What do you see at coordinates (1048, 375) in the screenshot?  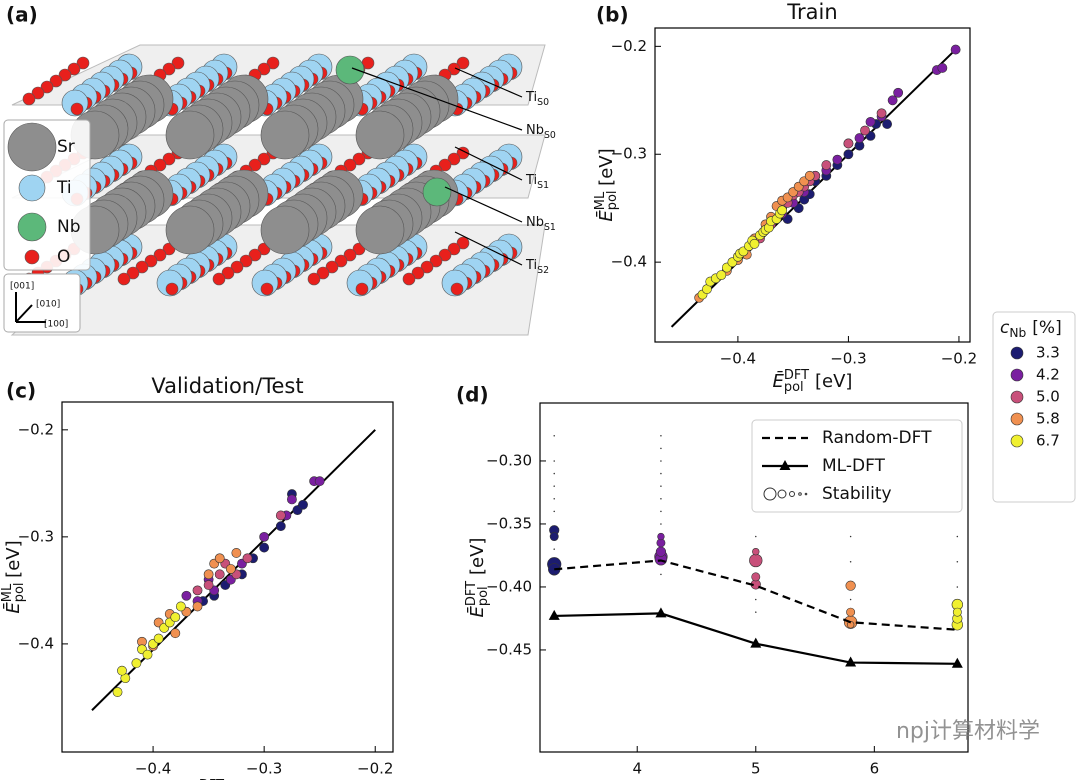 I see `legend-label: 4.2` at bounding box center [1048, 375].